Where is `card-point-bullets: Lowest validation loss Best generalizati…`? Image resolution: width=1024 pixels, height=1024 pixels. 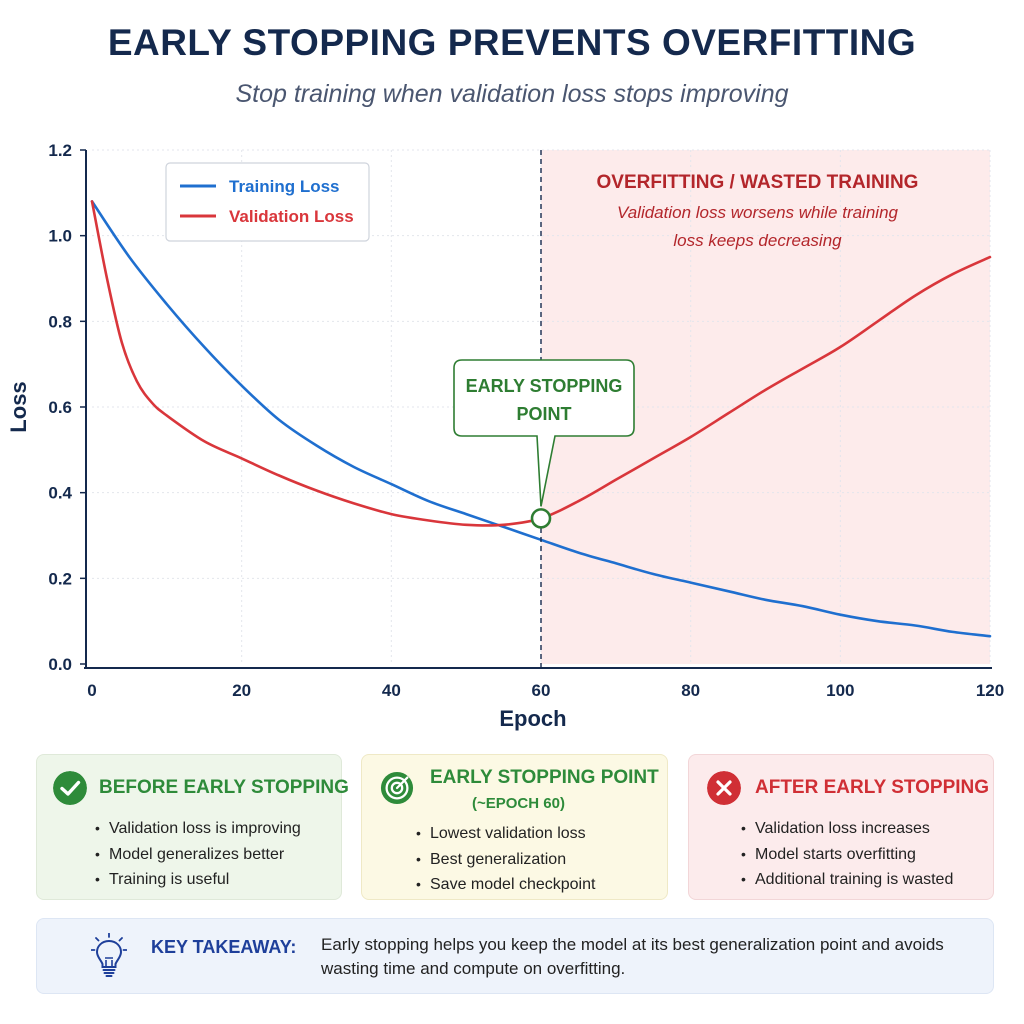 card-point-bullets: Lowest validation loss Best generalizati… is located at coordinates (505, 859).